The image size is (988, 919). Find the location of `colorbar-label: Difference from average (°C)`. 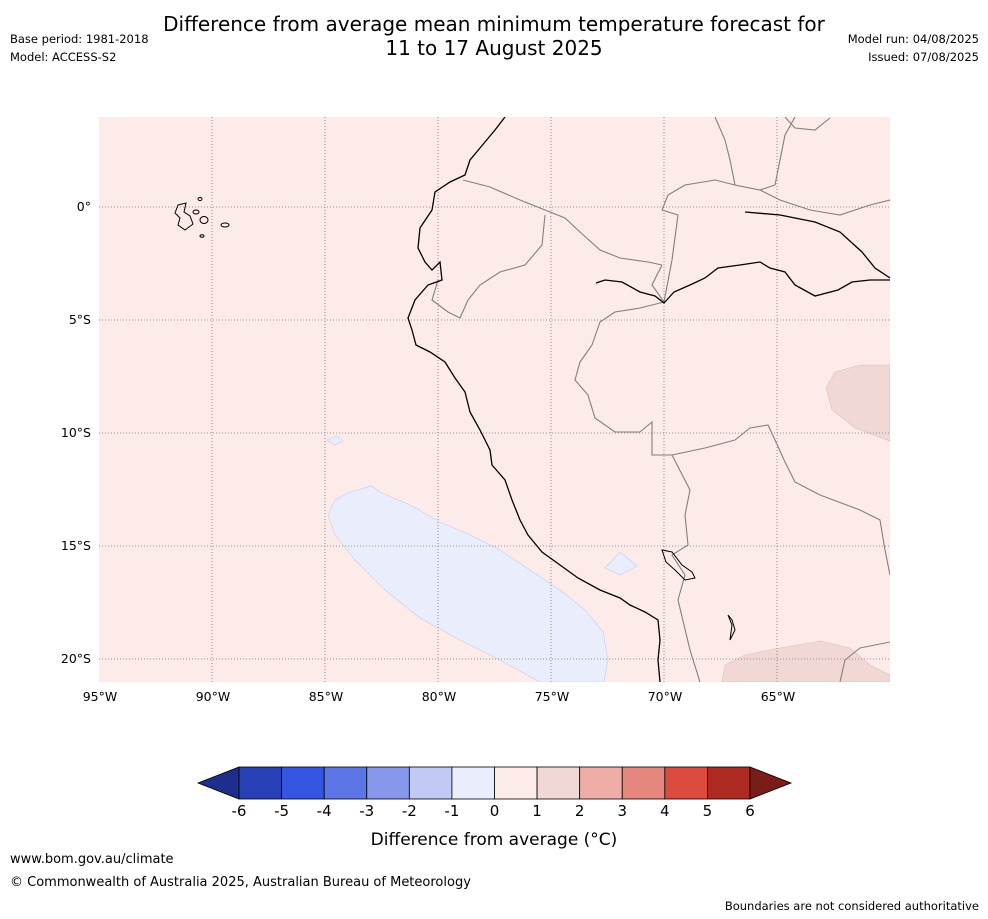

colorbar-label: Difference from average (°C) is located at coordinates (494, 840).